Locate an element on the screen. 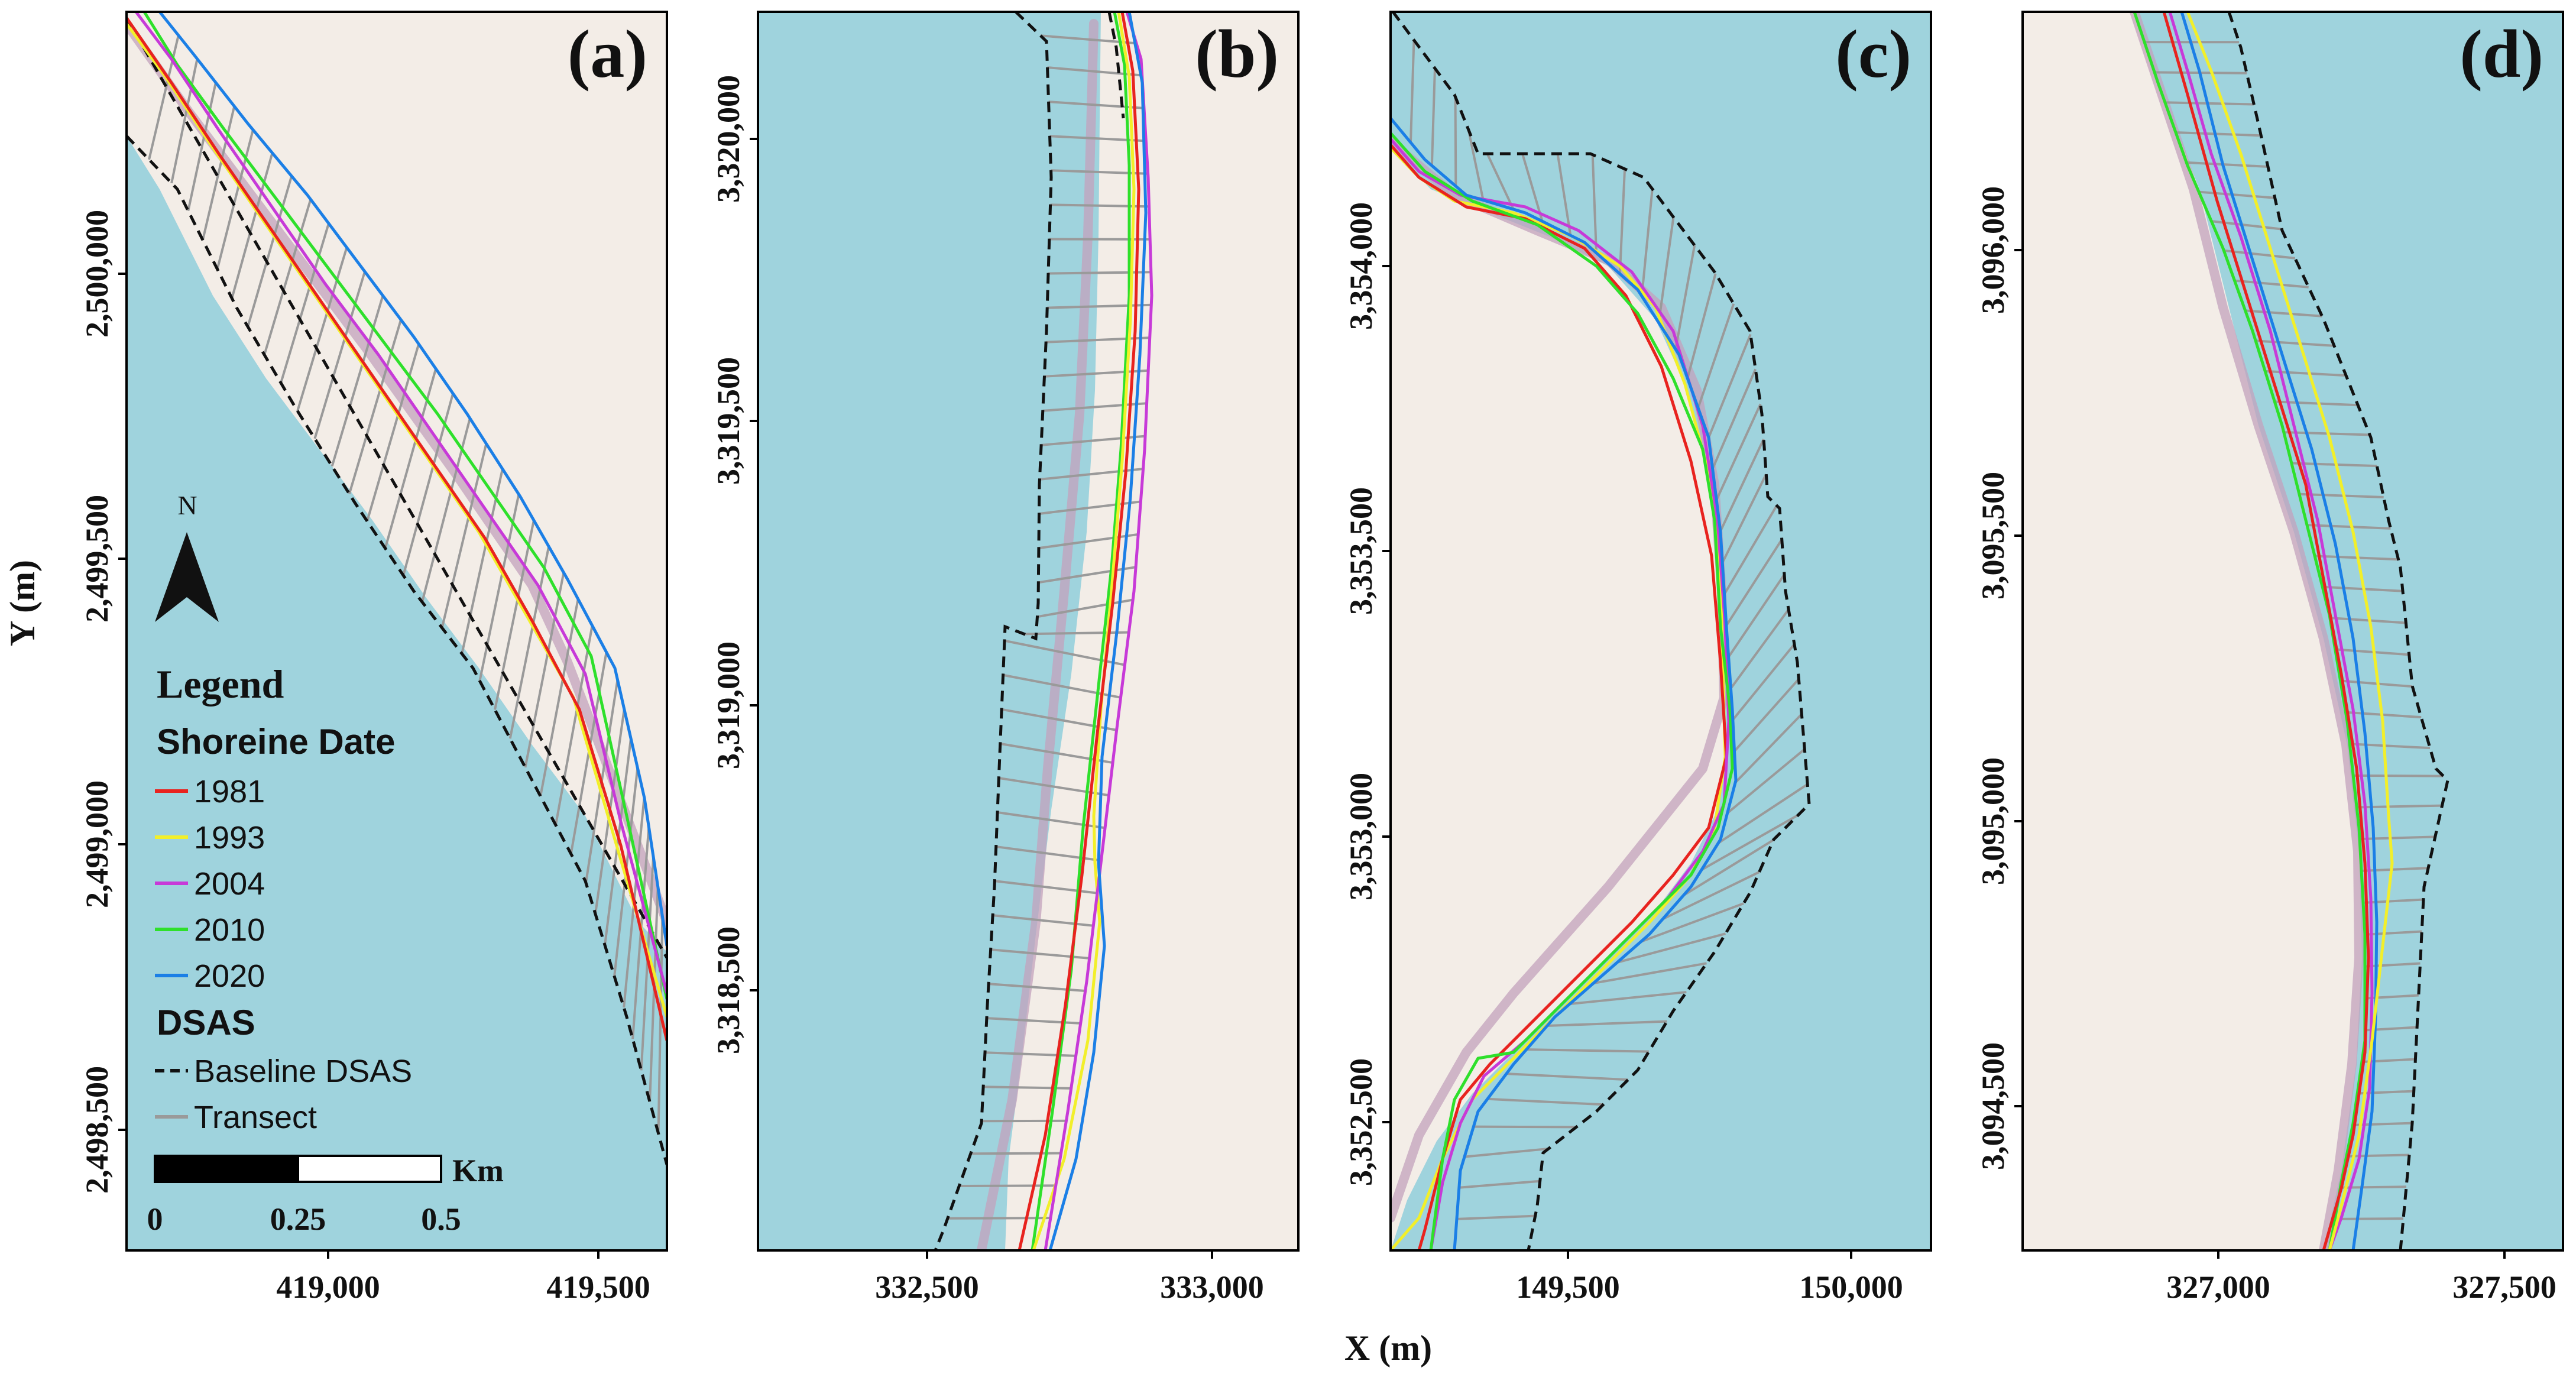 Image resolution: width=2576 pixels, height=1374 pixels. panel-a-tag: (a) is located at coordinates (607, 54).